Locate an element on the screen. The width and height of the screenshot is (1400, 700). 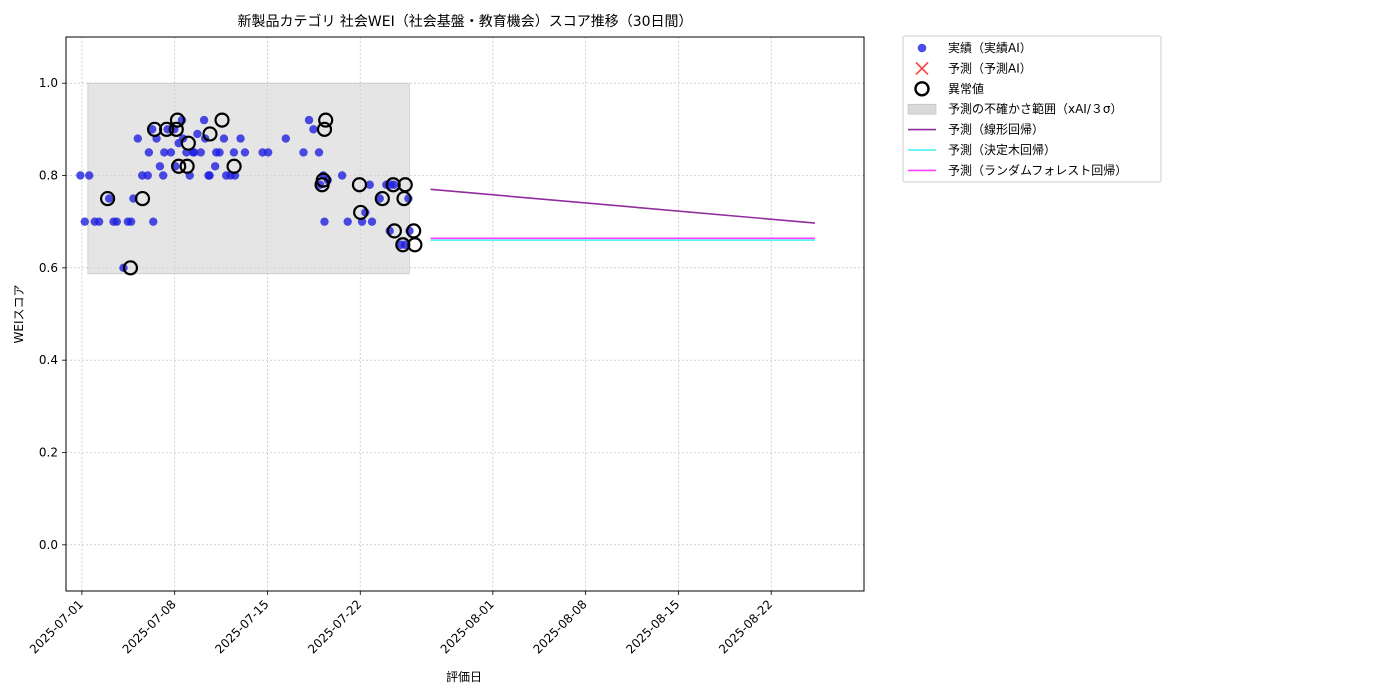
x-tick-label: 2025-08-22 is located at coordinates (745, 626).